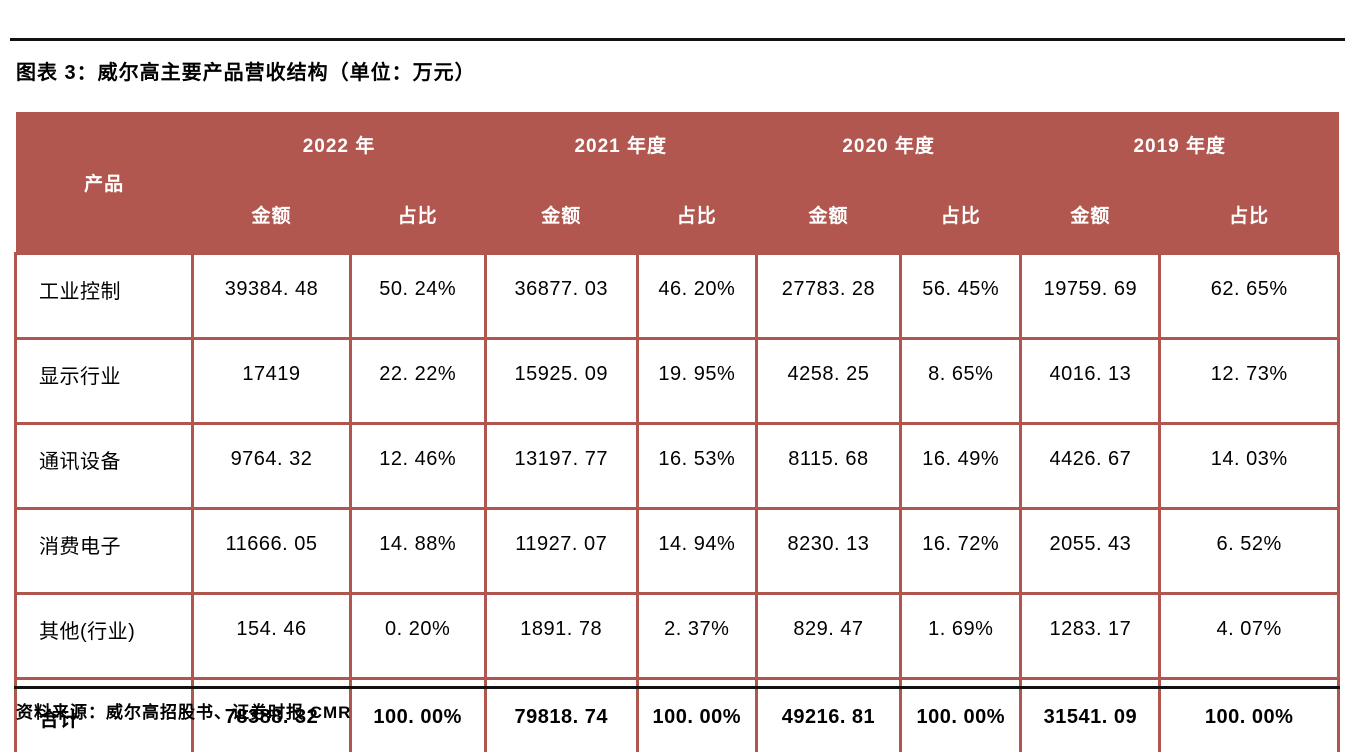  What do you see at coordinates (1090, 381) in the screenshot?
I see `cell-amount-2019: 4016. 13` at bounding box center [1090, 381].